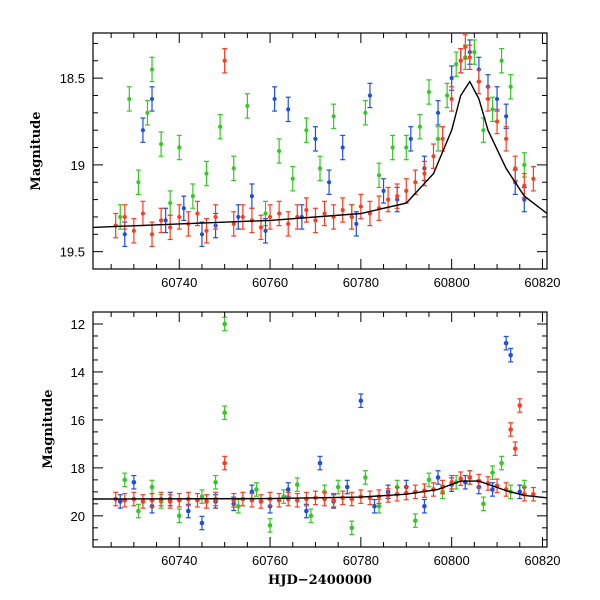 The width and height of the screenshot is (600, 600). Describe the element at coordinates (78, 372) in the screenshot. I see `y-tick-label: 14` at that location.